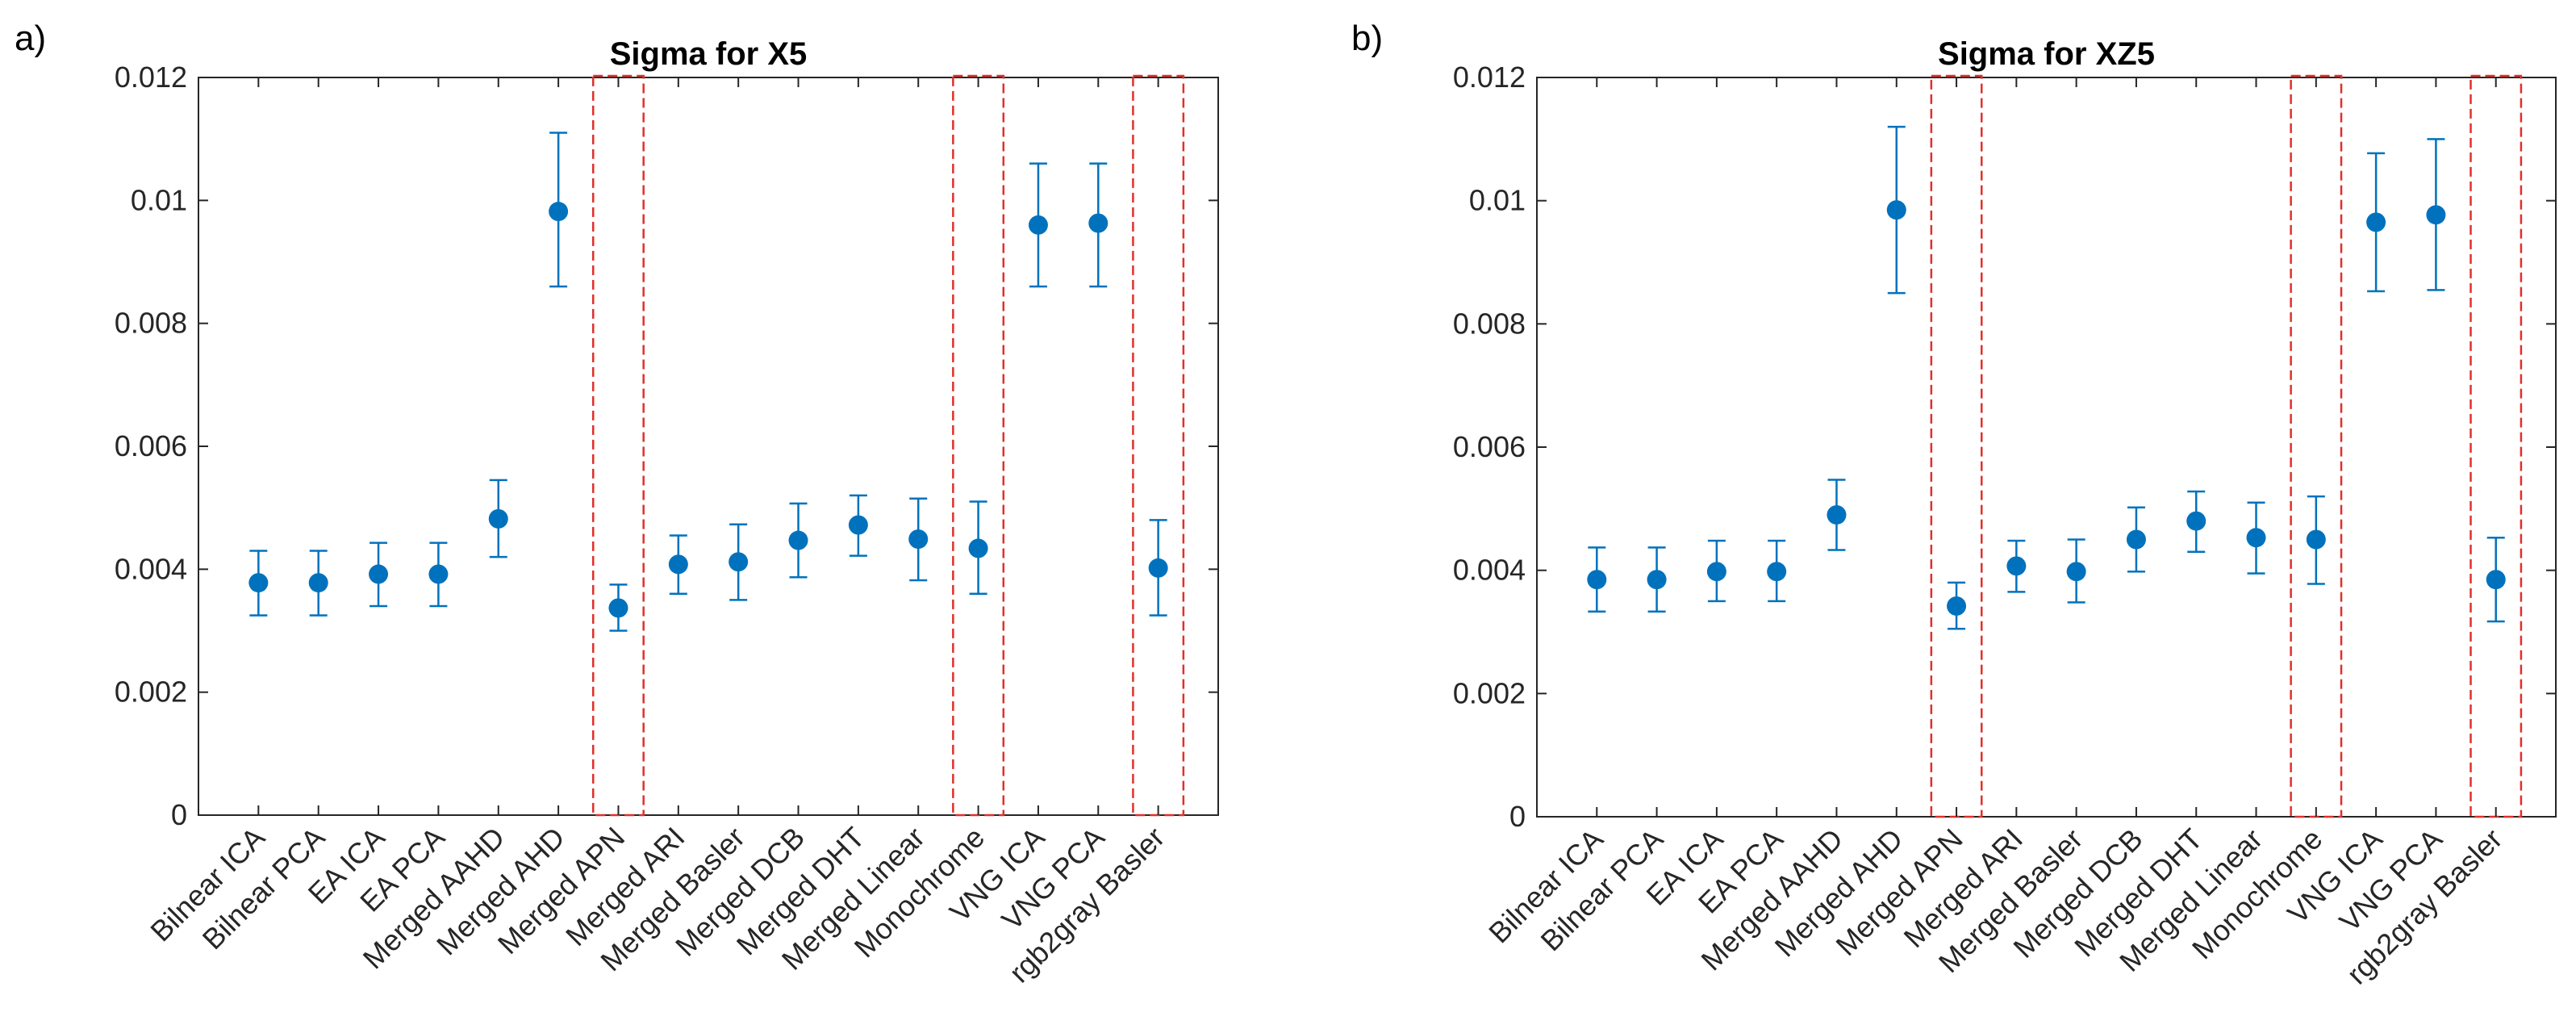 The image size is (2576, 1029). I want to click on chart-title: Sigma for X5, so click(709, 54).